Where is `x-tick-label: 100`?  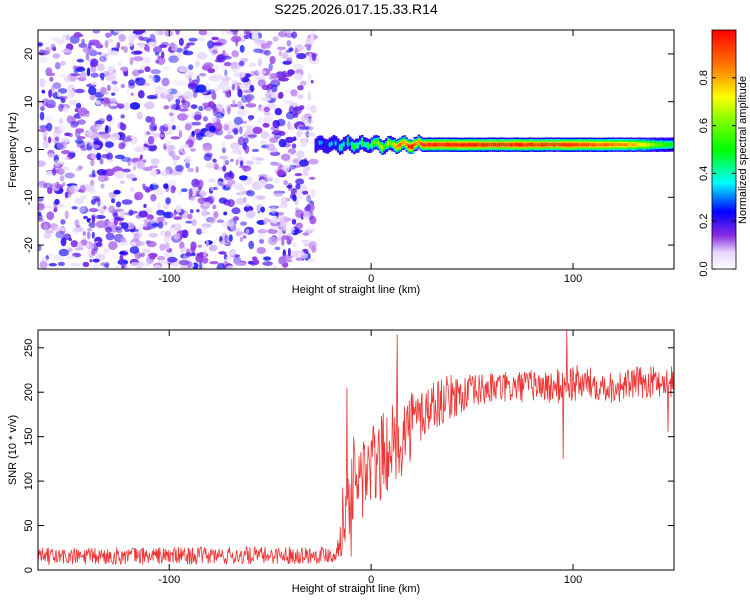
x-tick-label: 100 is located at coordinates (573, 580).